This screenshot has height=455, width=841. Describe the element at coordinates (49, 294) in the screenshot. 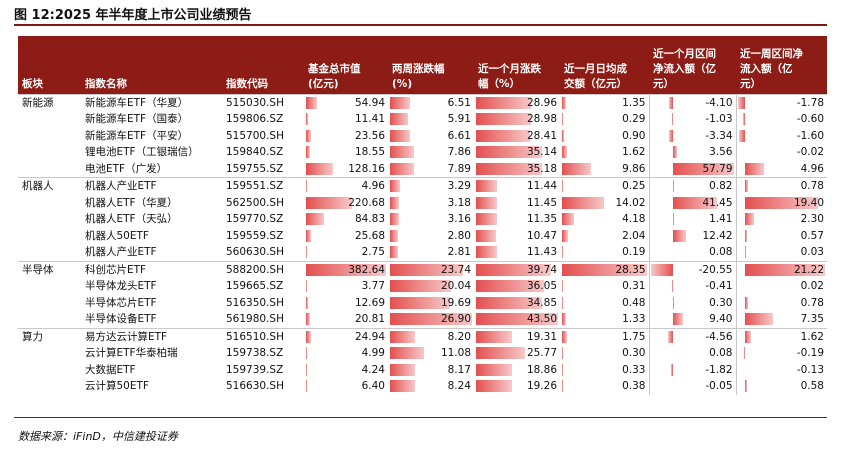

I see `sector-cell: 半导体` at that location.